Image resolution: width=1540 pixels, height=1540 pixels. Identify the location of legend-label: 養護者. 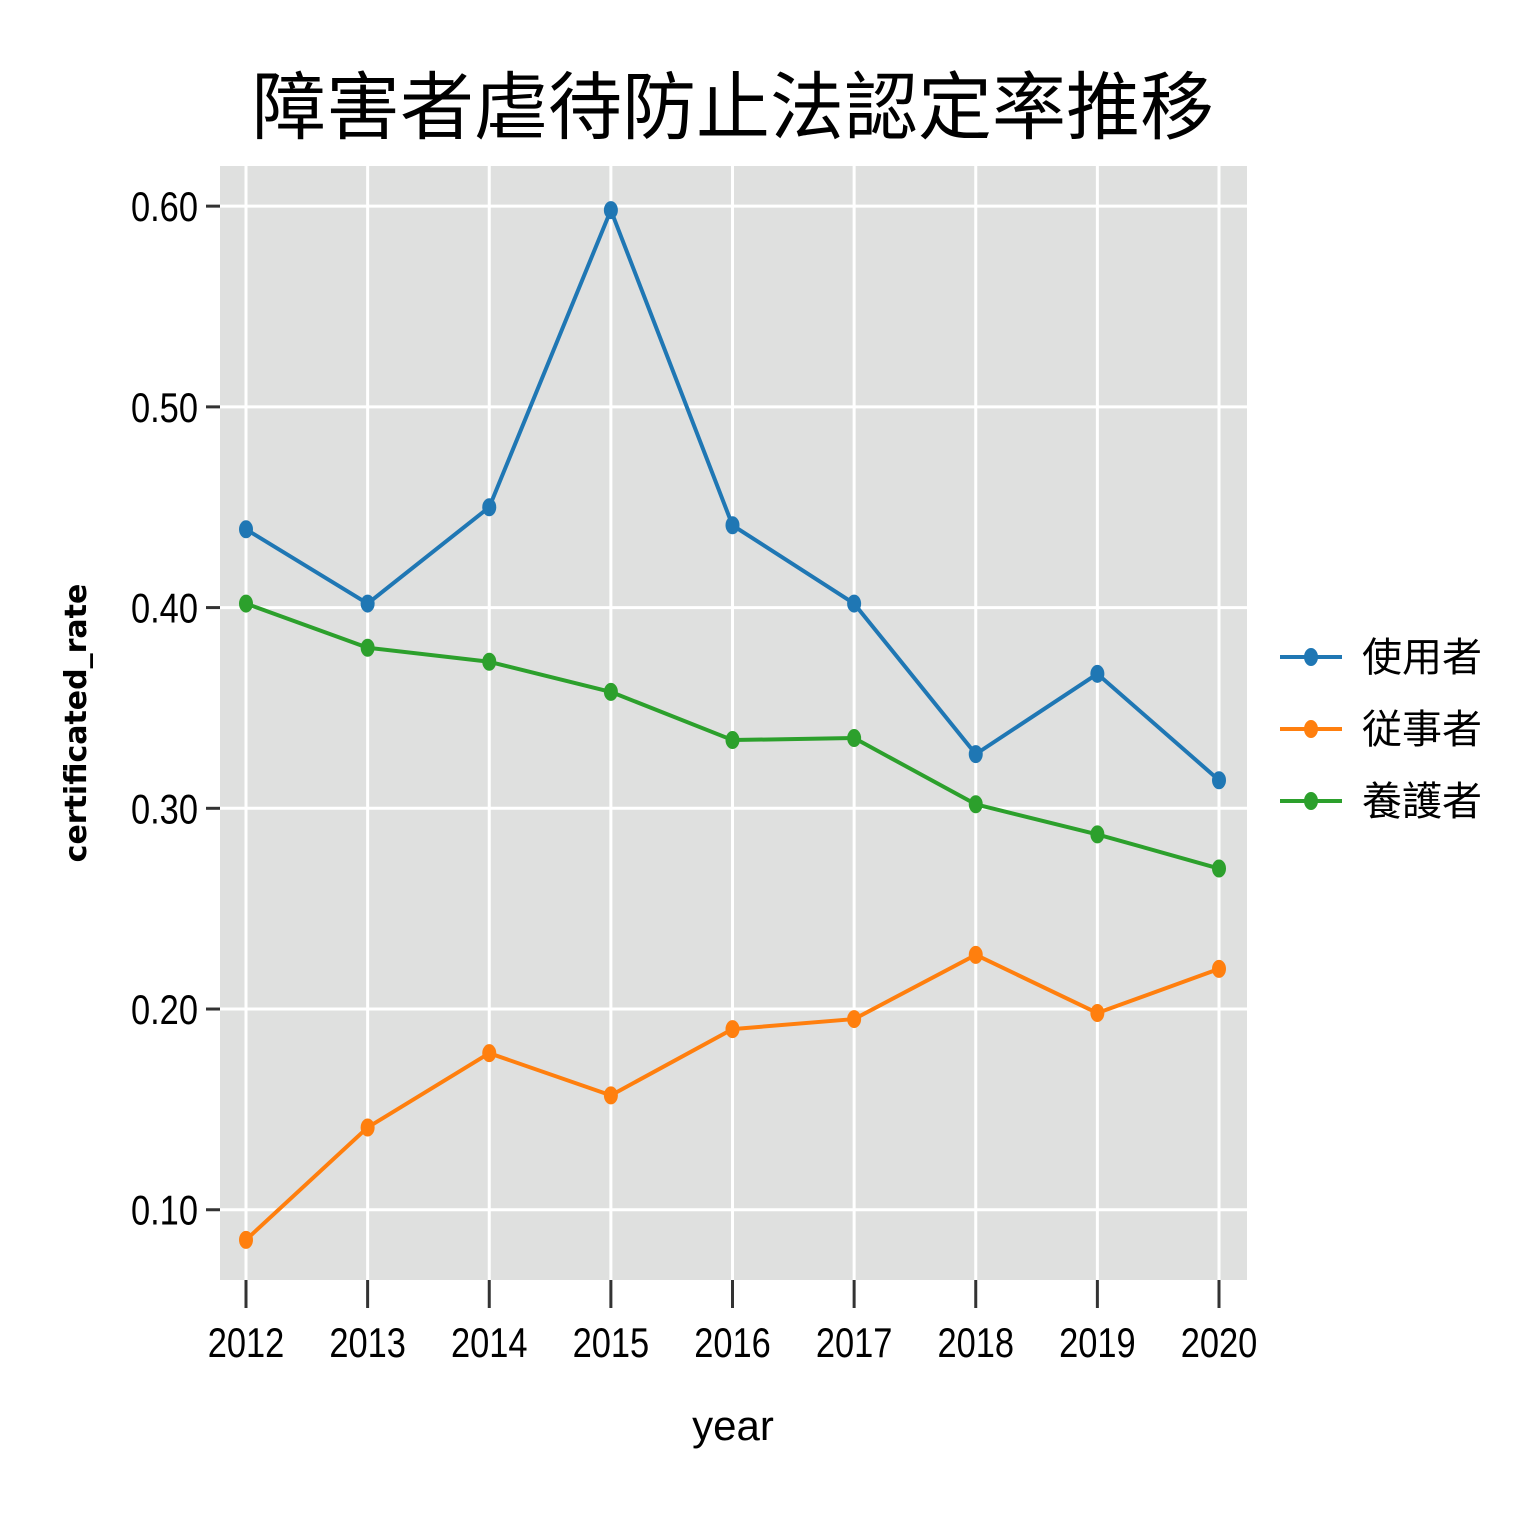
(1422, 802).